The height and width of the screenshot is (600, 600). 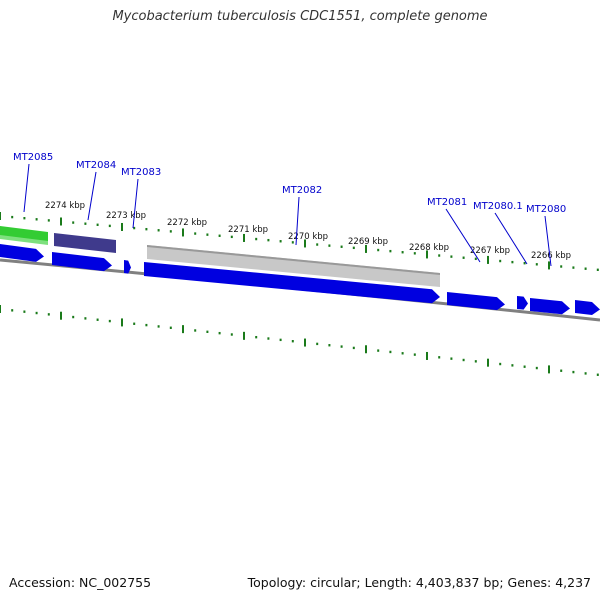 I want to click on scale-label: 2274 kbp, so click(x=65, y=206).